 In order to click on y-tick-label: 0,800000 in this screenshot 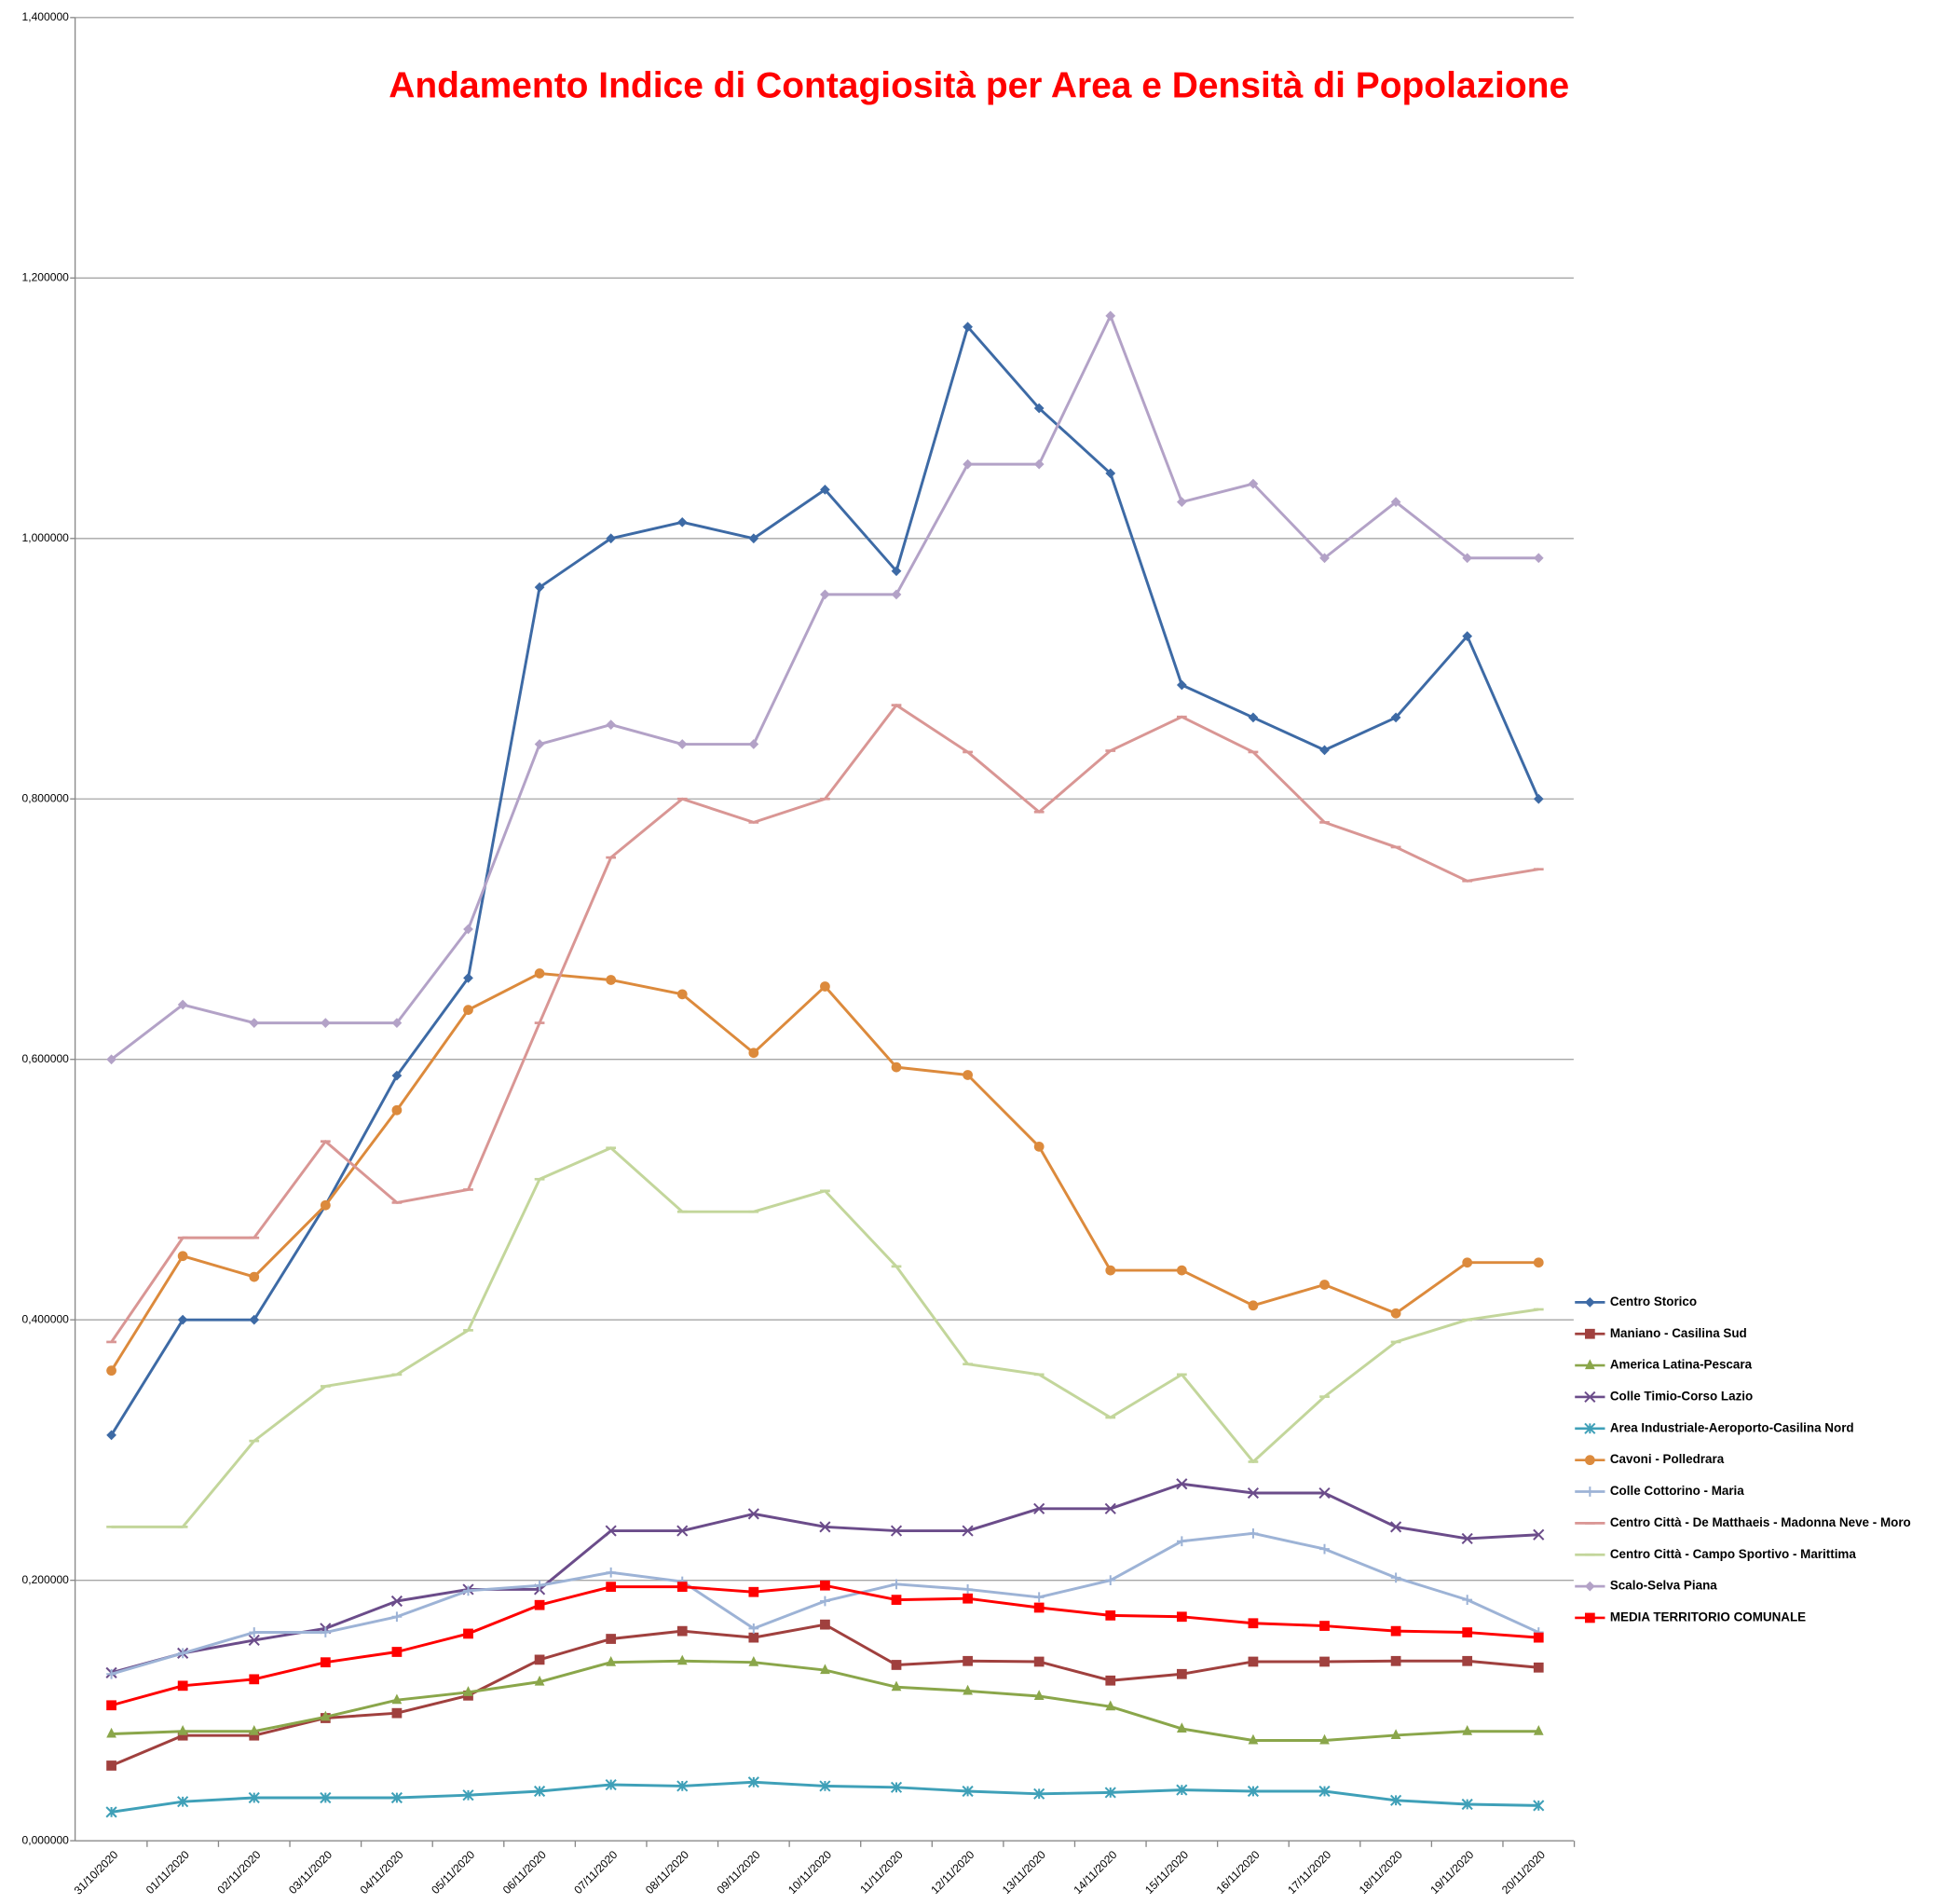, I will do `click(46, 797)`.